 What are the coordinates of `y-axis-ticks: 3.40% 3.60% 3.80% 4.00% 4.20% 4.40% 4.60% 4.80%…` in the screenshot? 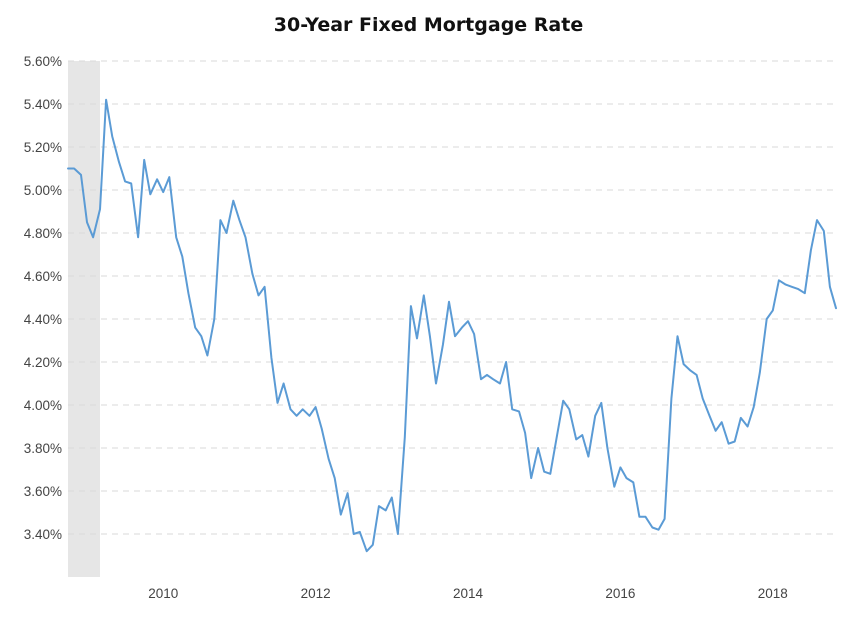 It's located at (43, 298).